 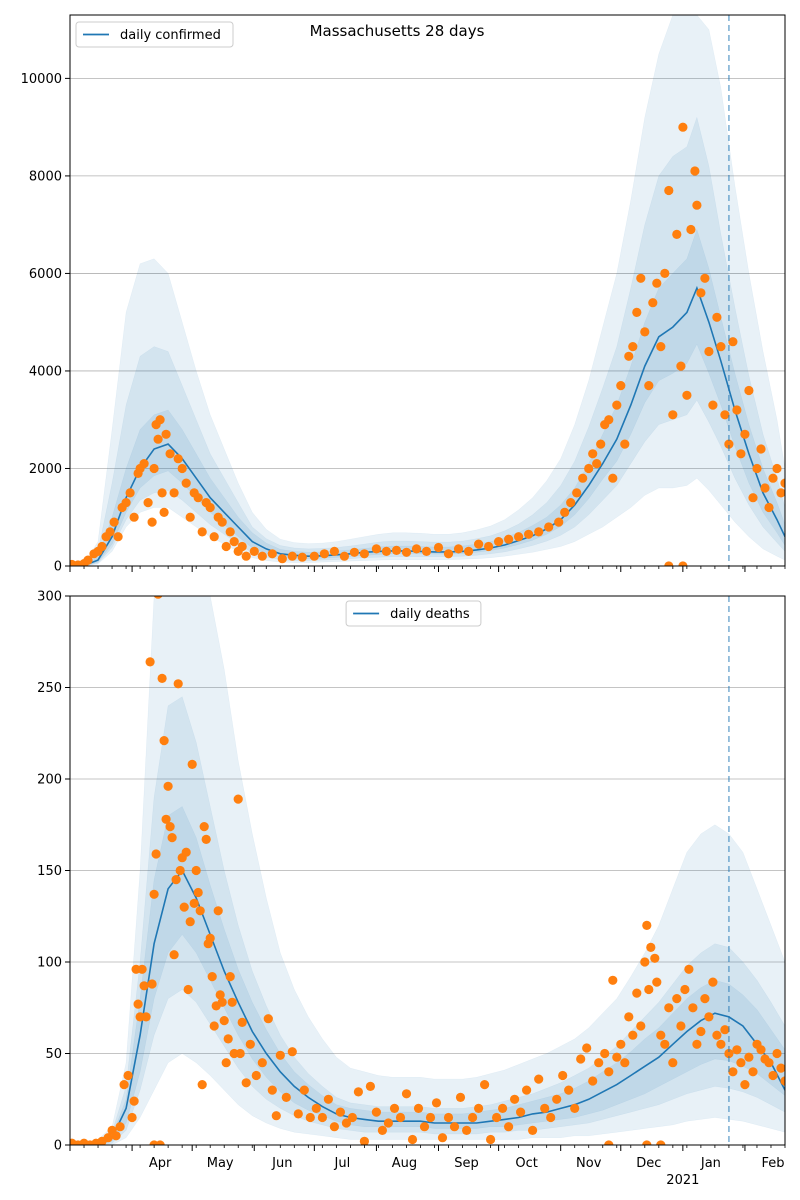 What do you see at coordinates (466, 1163) in the screenshot?
I see `x-month-label-sep: Sep` at bounding box center [466, 1163].